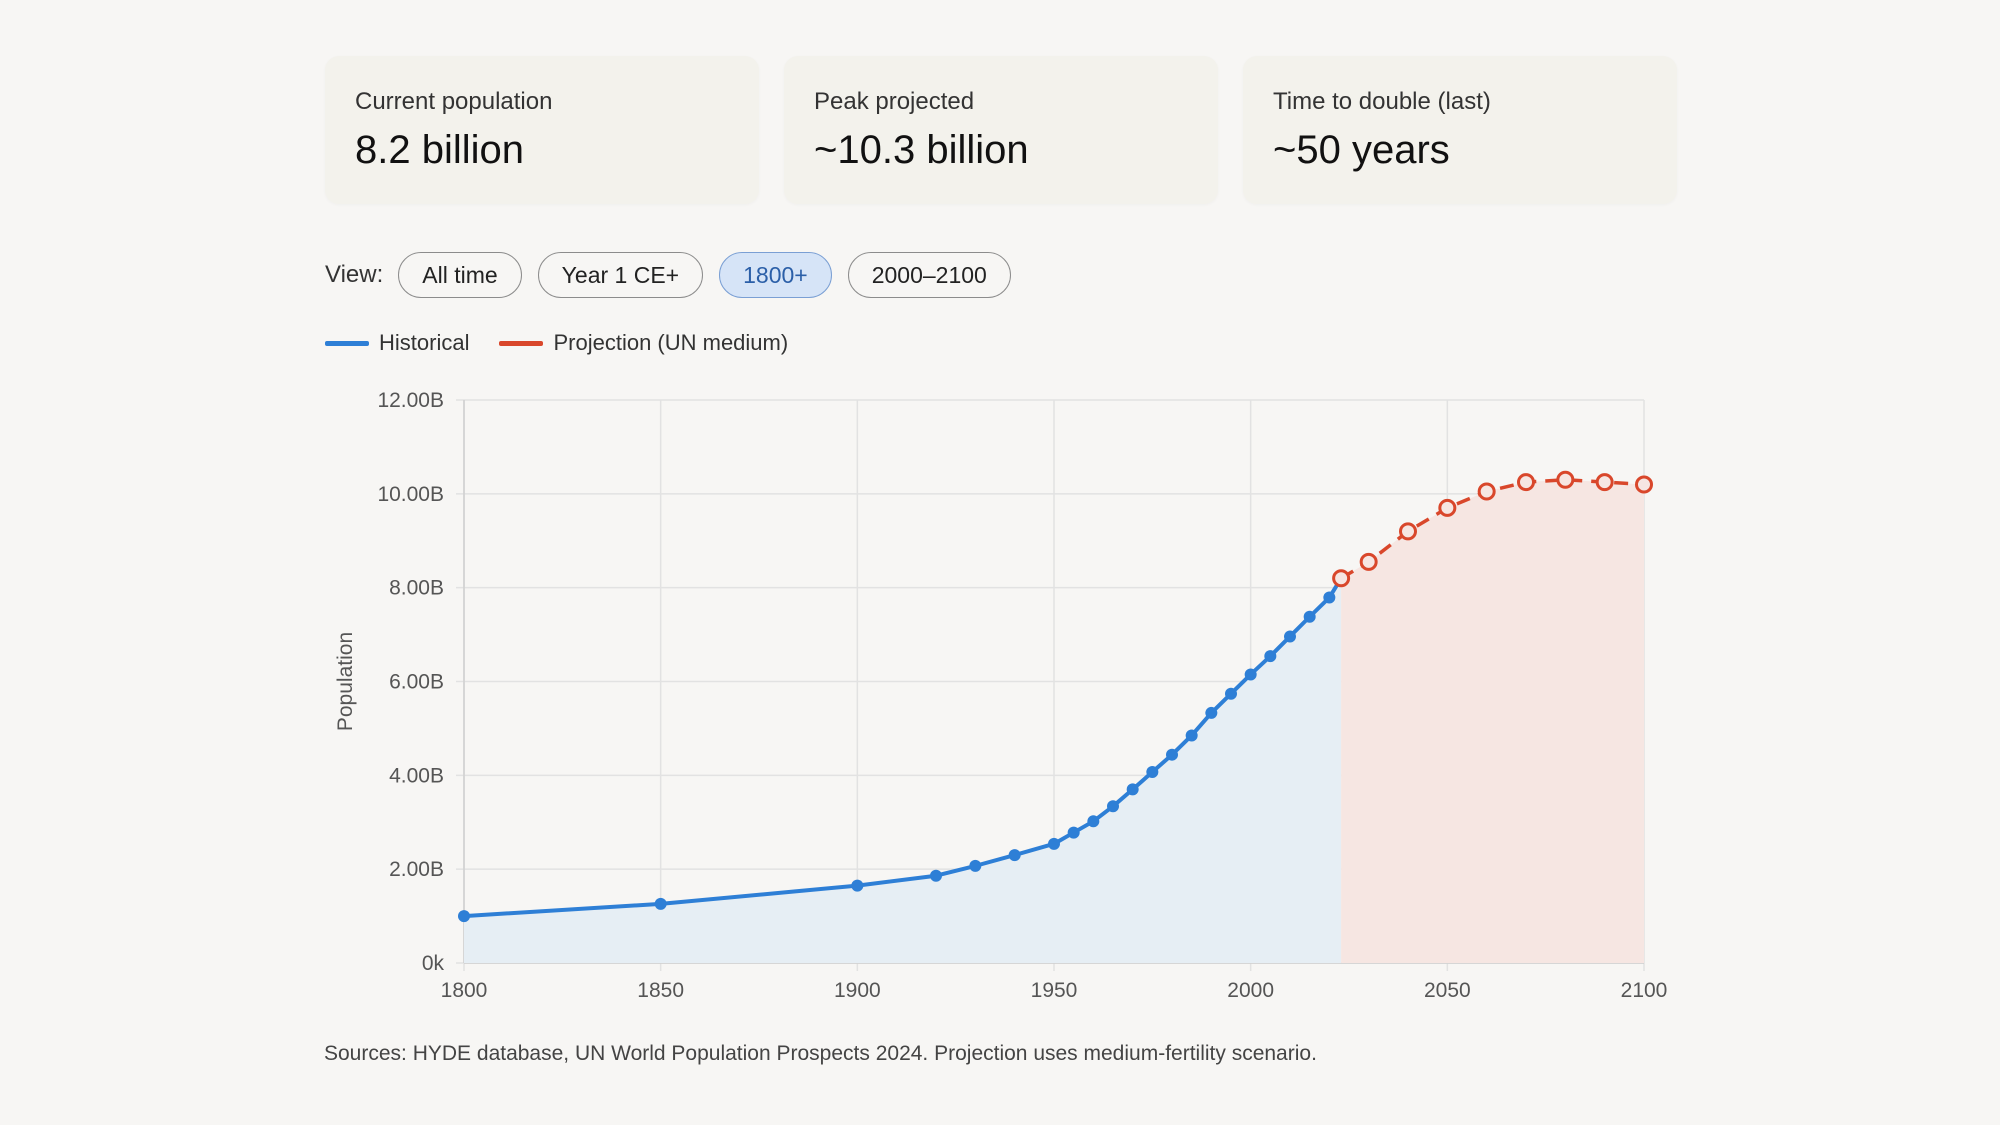 This screenshot has width=2000, height=1125. I want to click on stat-label: Peak projected, so click(894, 101).